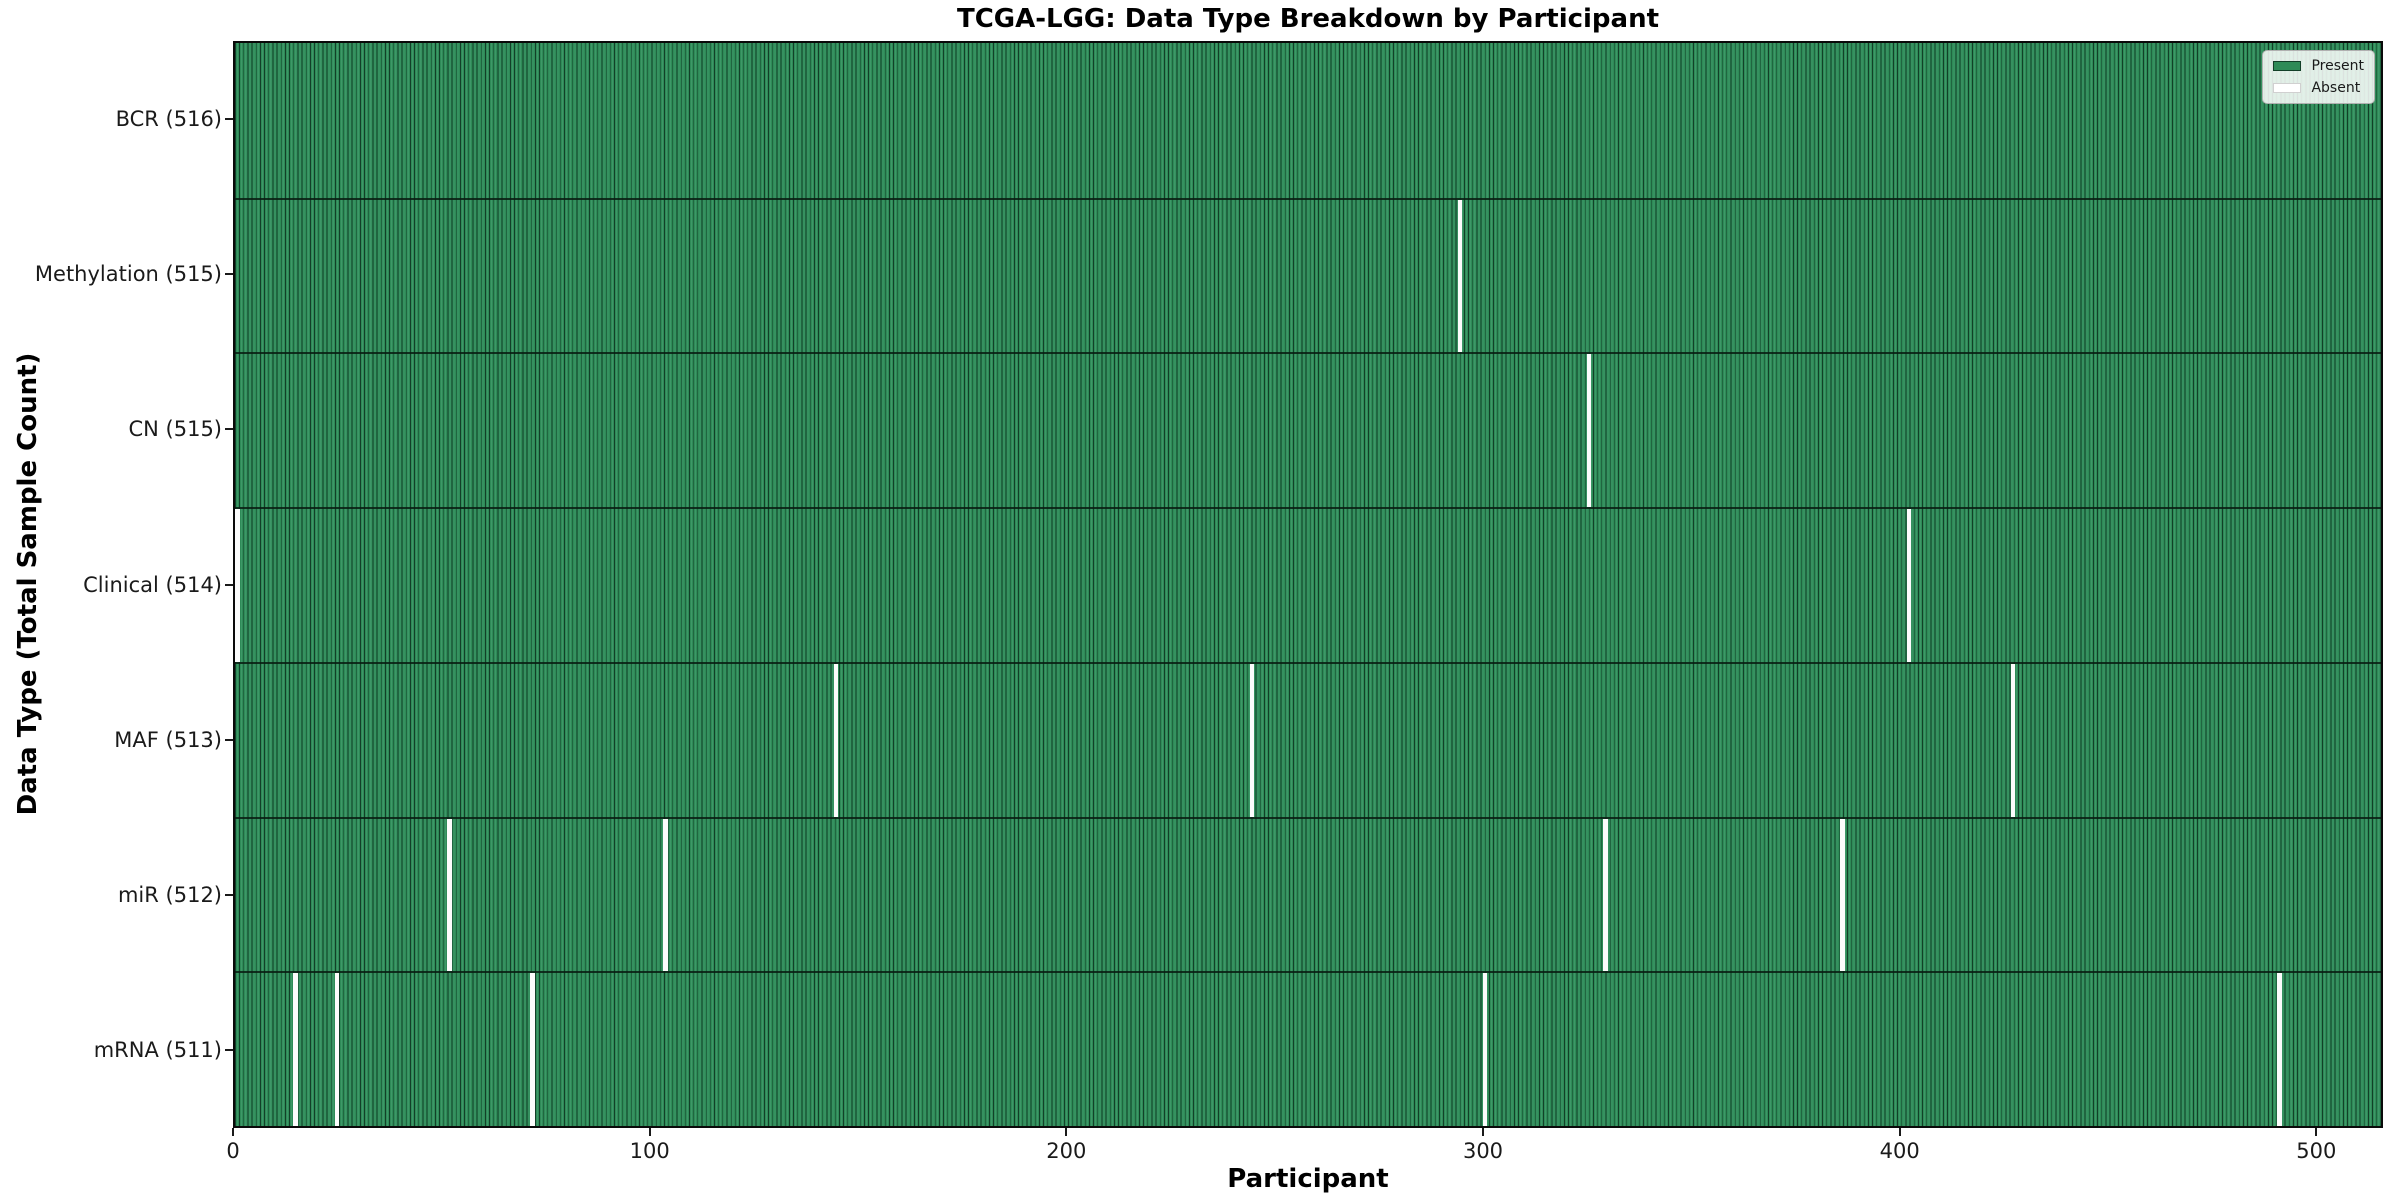  What do you see at coordinates (2337, 66) in the screenshot?
I see `legend-present-label: Present` at bounding box center [2337, 66].